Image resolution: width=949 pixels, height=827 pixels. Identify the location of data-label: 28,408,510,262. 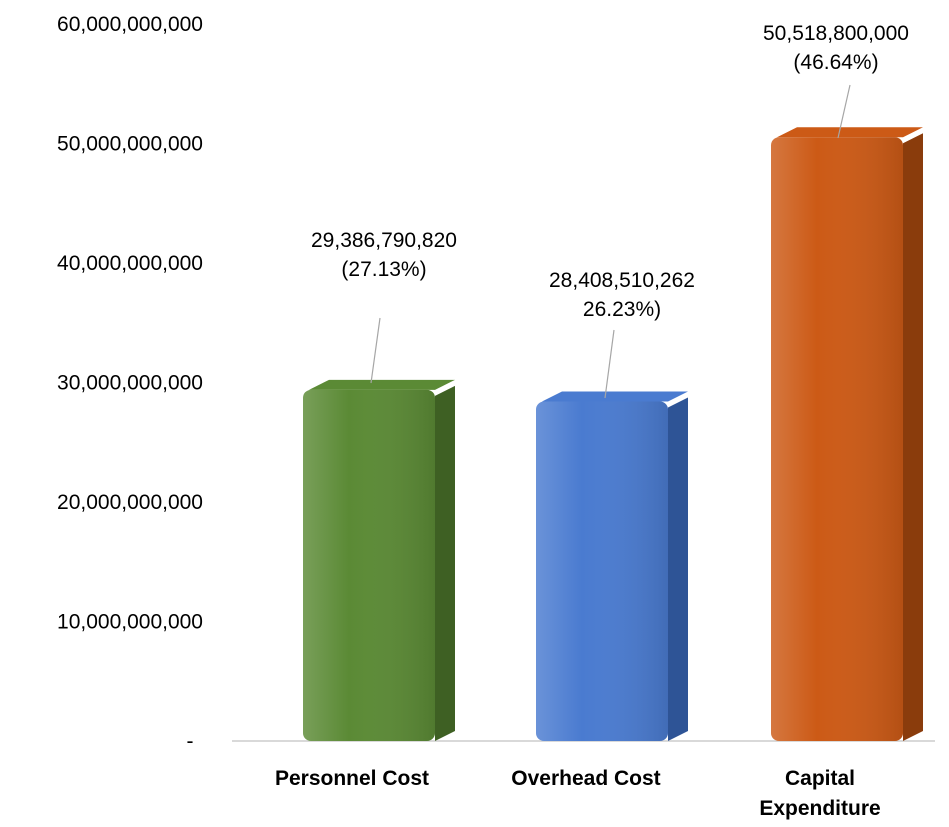
(622, 280).